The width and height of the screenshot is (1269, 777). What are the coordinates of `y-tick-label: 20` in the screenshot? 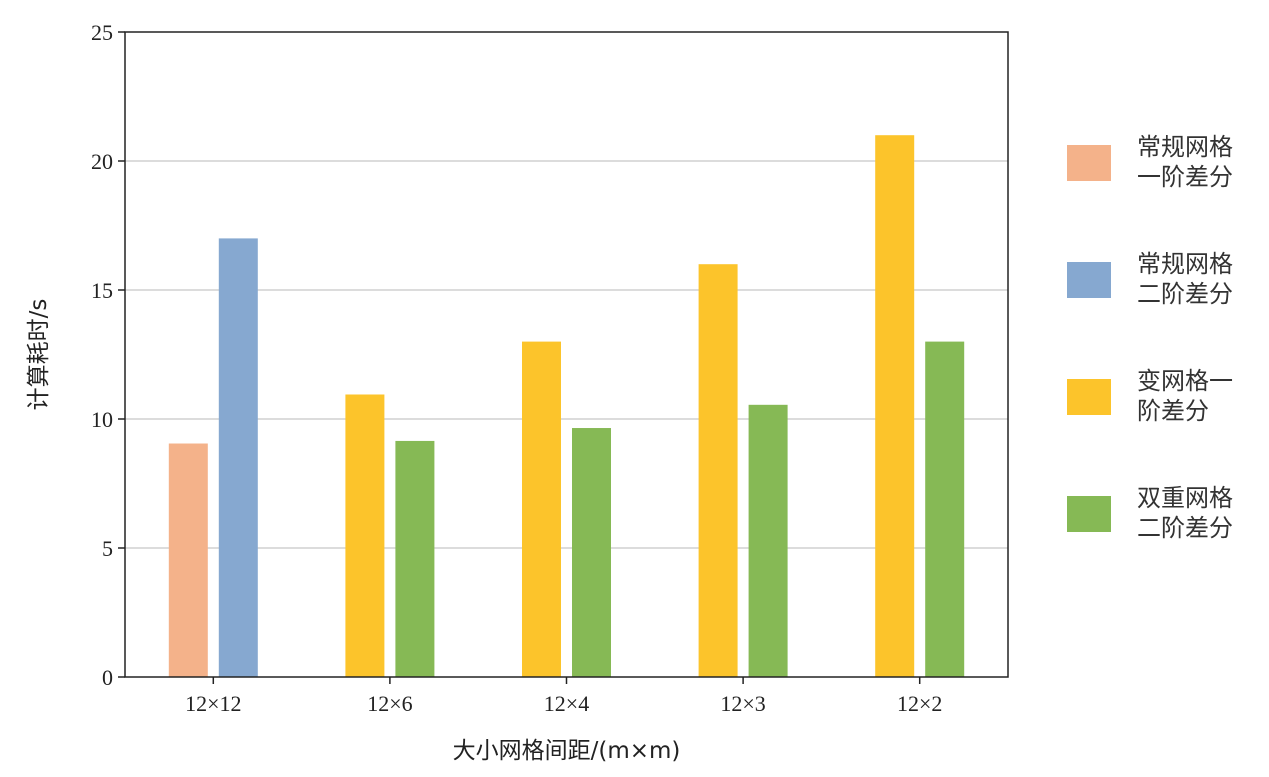 It's located at (102, 161).